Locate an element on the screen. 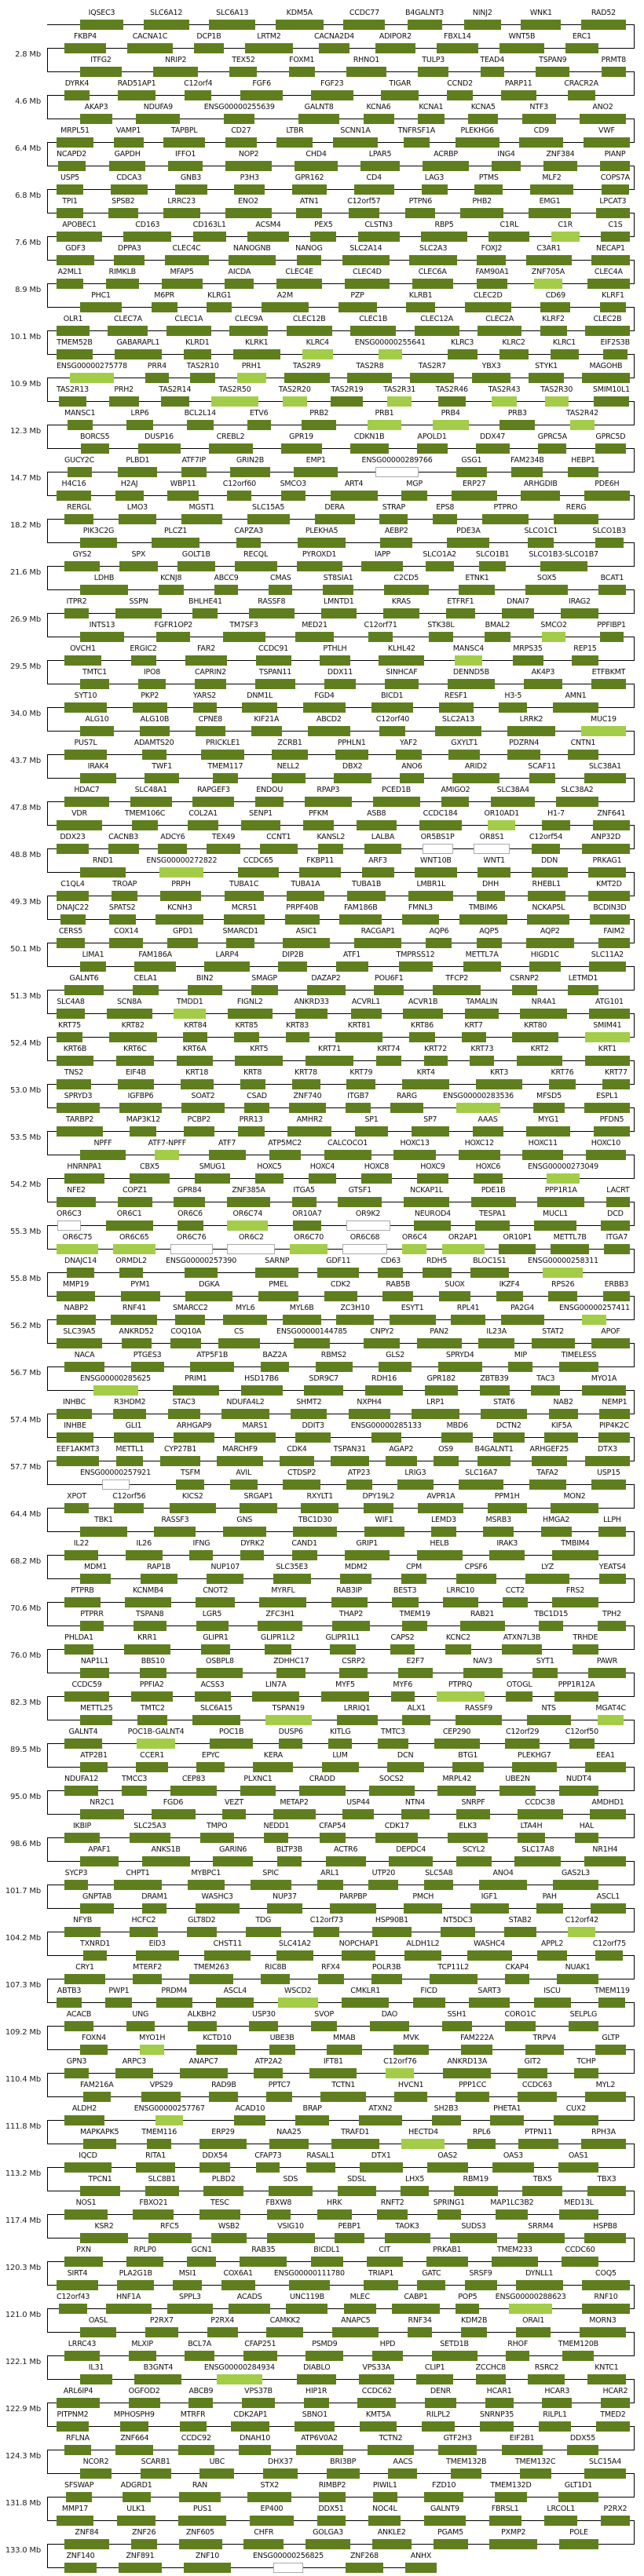  gene-ldhb: LDHB is located at coordinates (104, 584).